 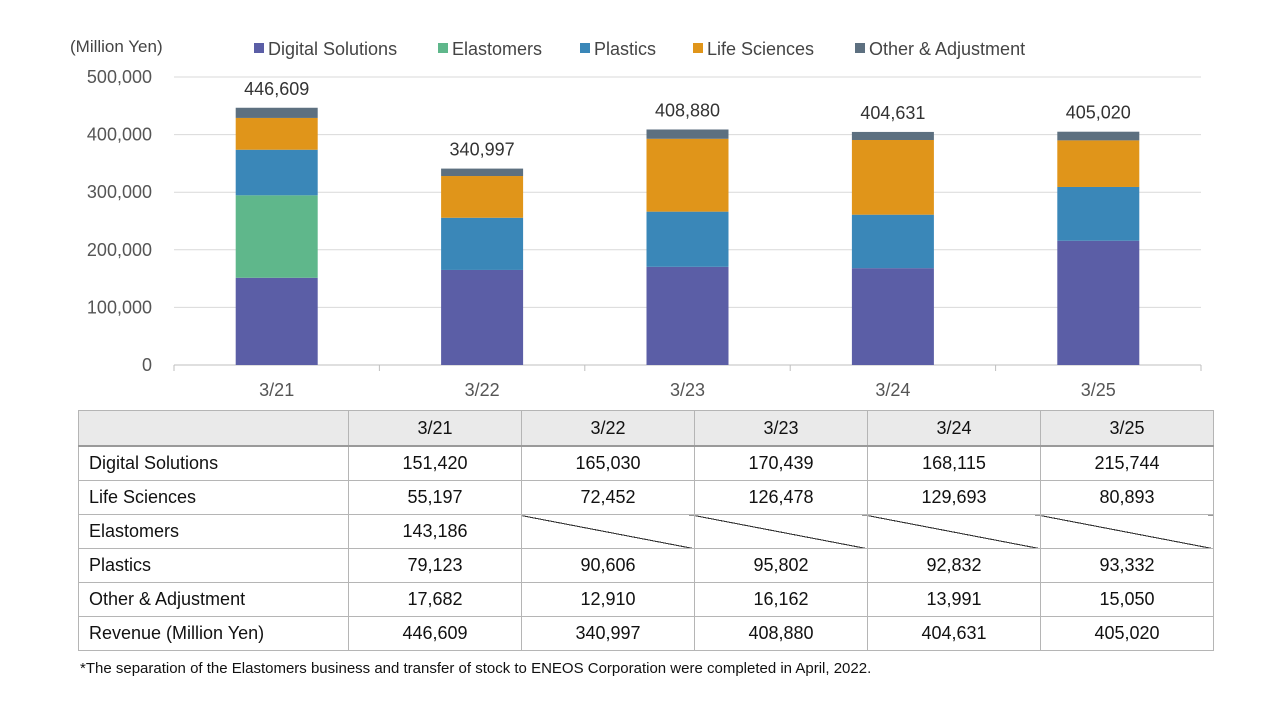 I want to click on table-row-label: Revenue (Million Yen), so click(x=213, y=633).